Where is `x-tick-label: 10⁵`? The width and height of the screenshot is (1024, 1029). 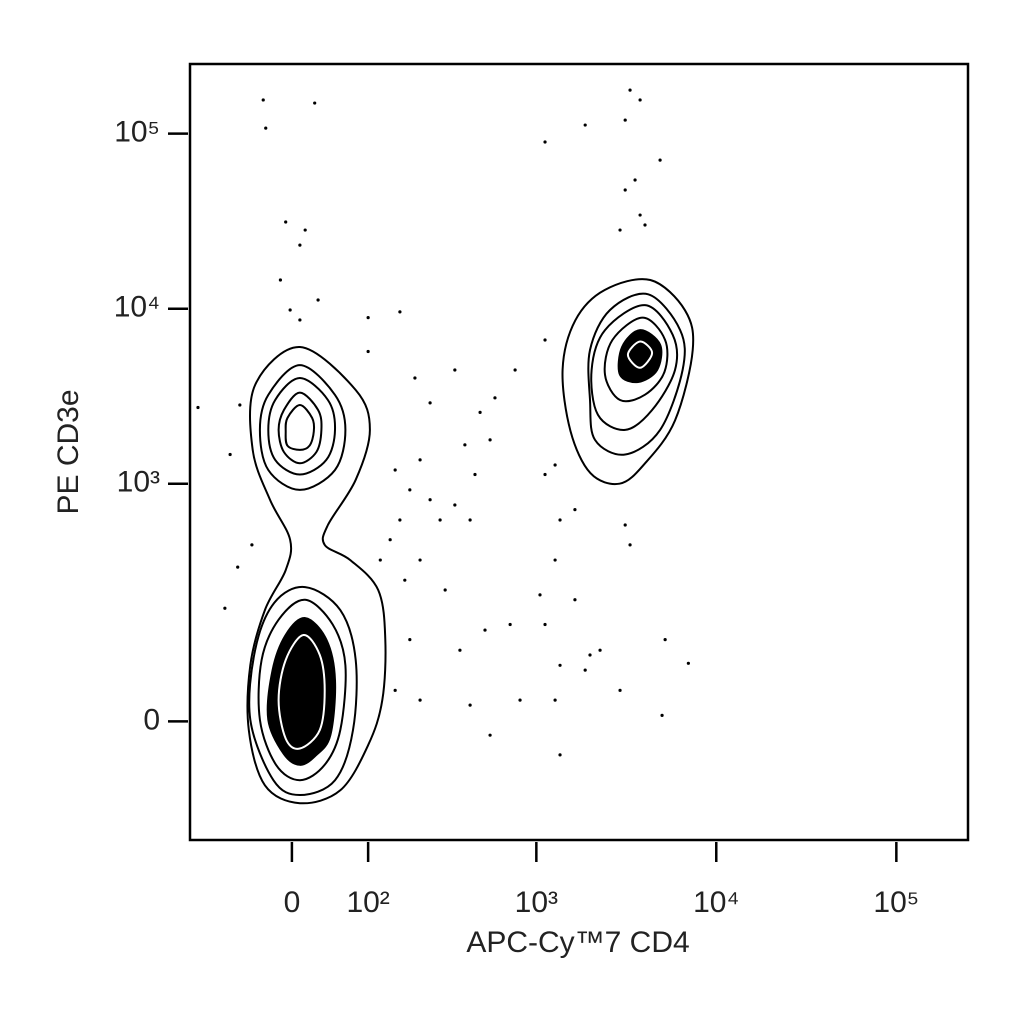
x-tick-label: 10⁵ is located at coordinates (896, 902).